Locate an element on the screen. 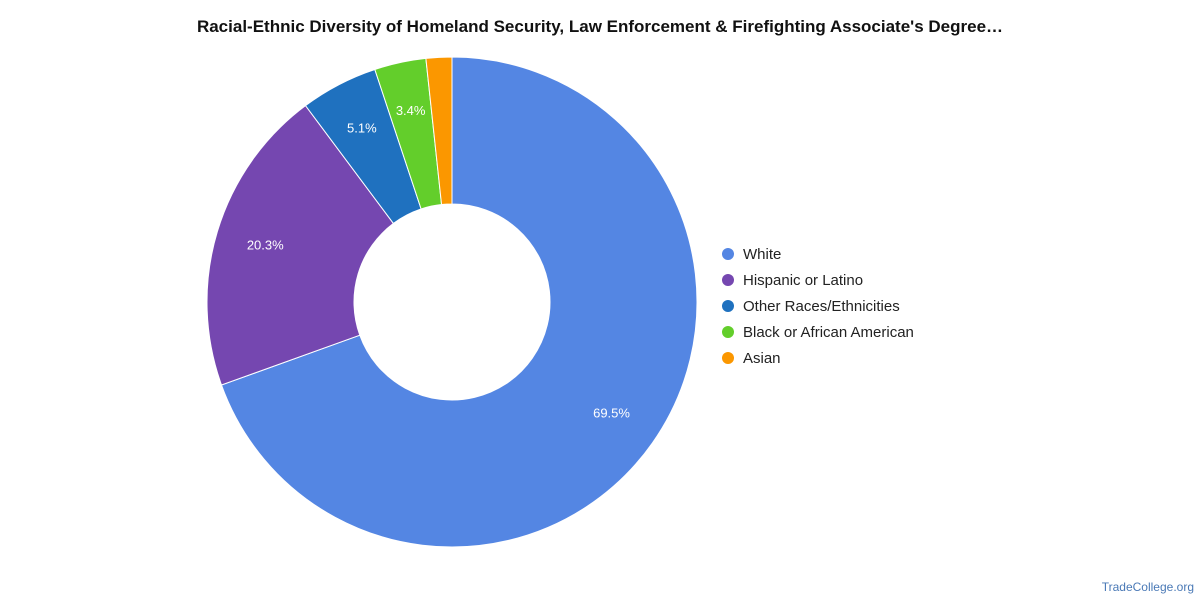 This screenshot has height=600, width=1200. legend-item-asian: Asian is located at coordinates (818, 358).